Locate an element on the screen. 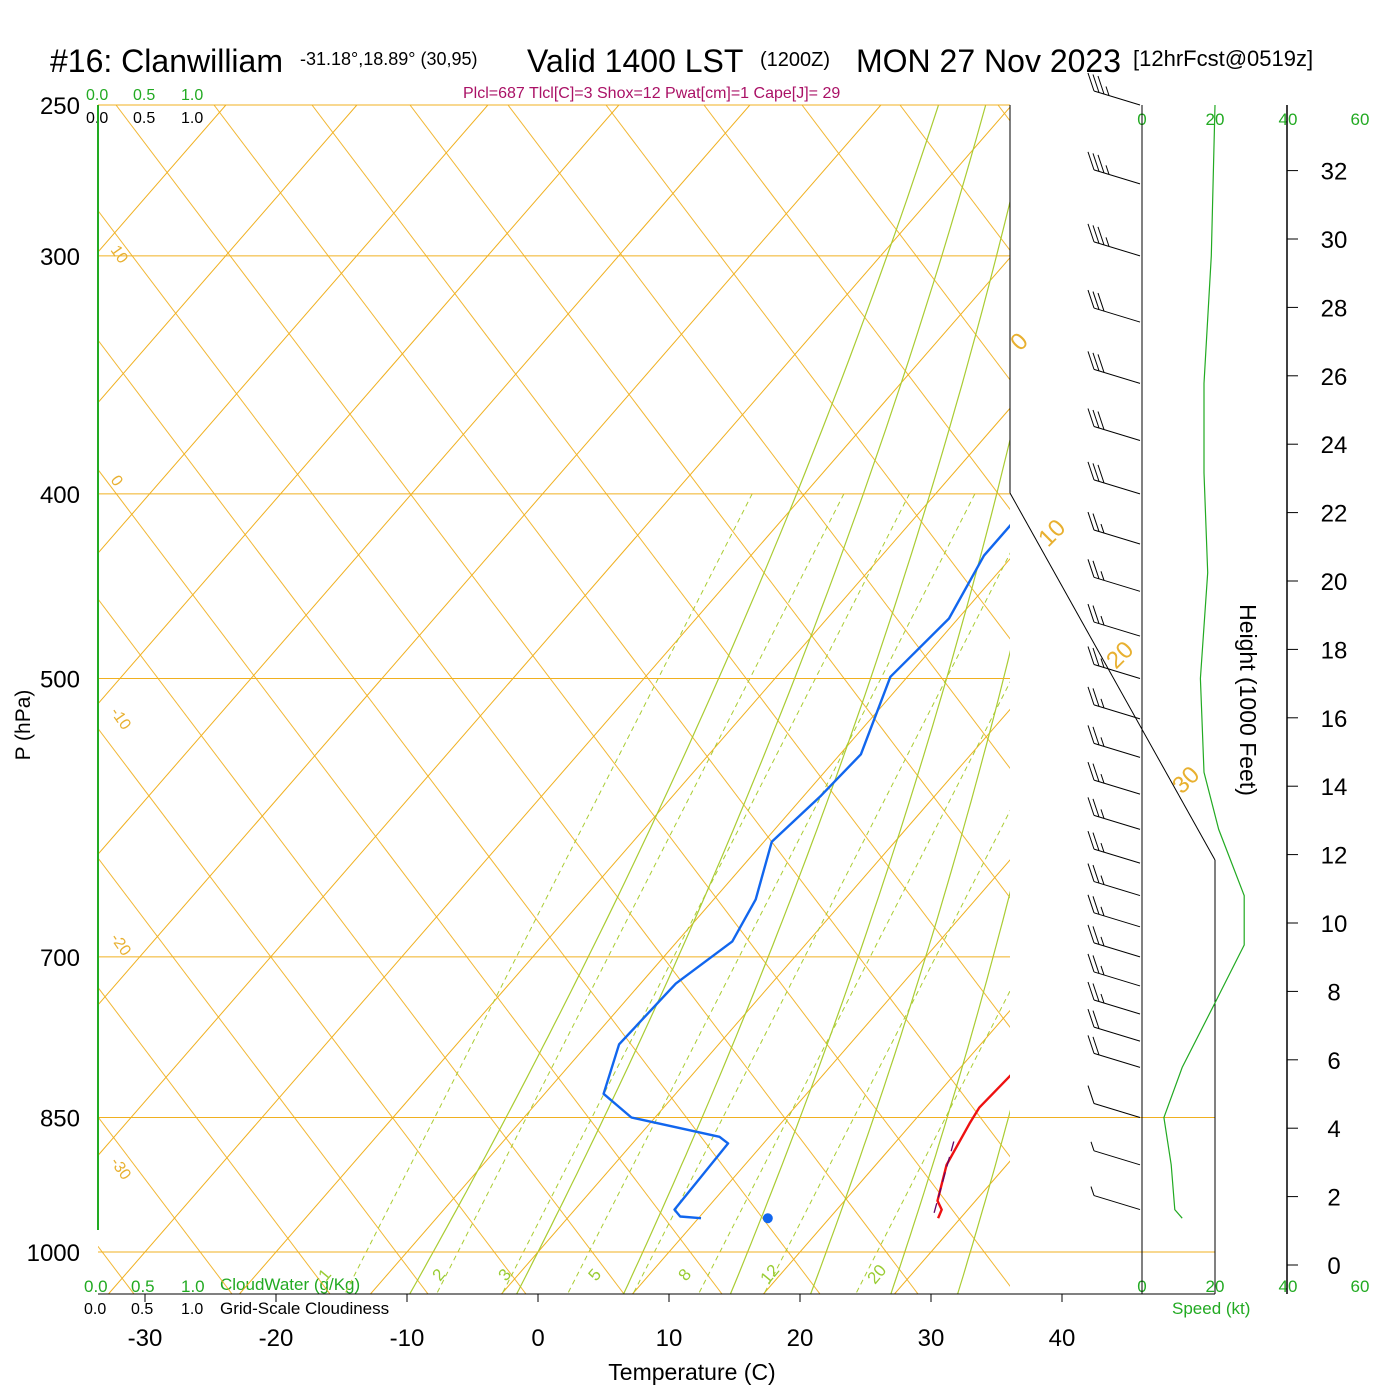 Image resolution: width=1400 pixels, height=1400 pixels. cloudiness-tick-top-2: 1.0 is located at coordinates (192, 118).